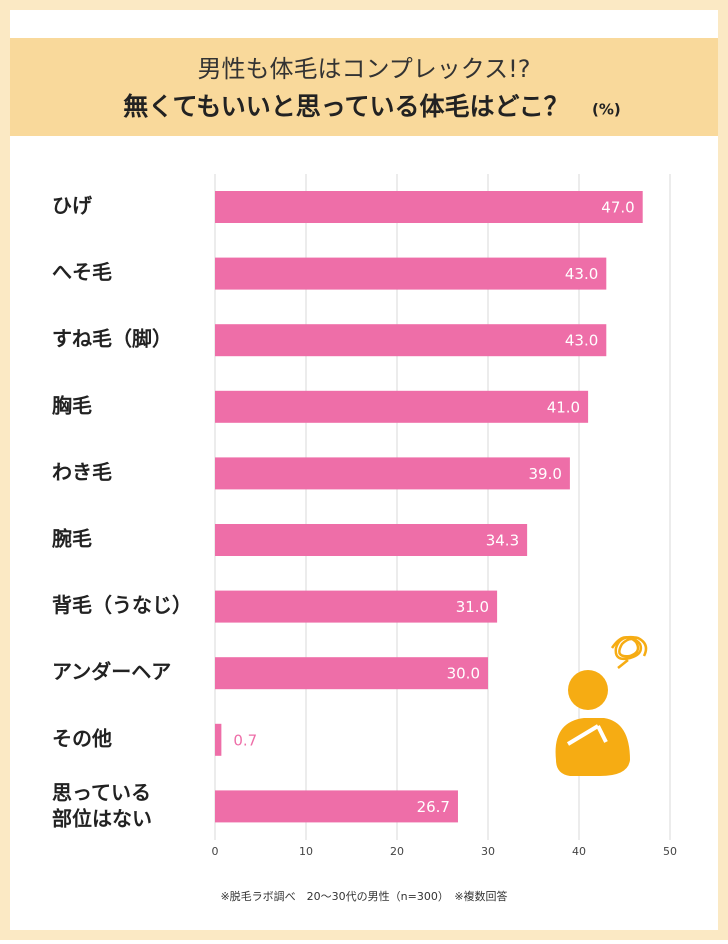 The width and height of the screenshot is (728, 944). I want to click on x-tick-label: 20, so click(397, 851).